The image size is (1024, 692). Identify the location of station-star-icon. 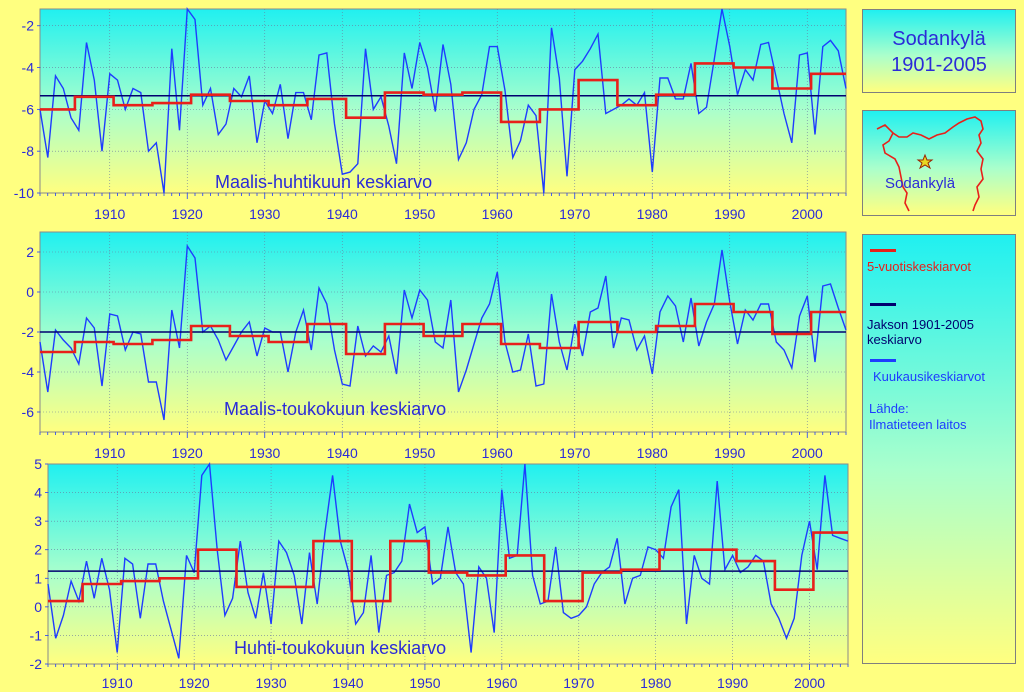
(925, 161).